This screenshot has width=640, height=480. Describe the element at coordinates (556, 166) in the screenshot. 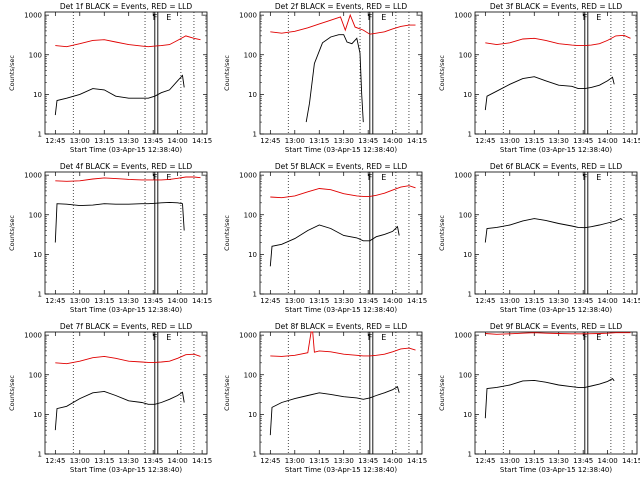

I see `panel-title: Det 6f BLACK = Events, RED = LLD` at that location.